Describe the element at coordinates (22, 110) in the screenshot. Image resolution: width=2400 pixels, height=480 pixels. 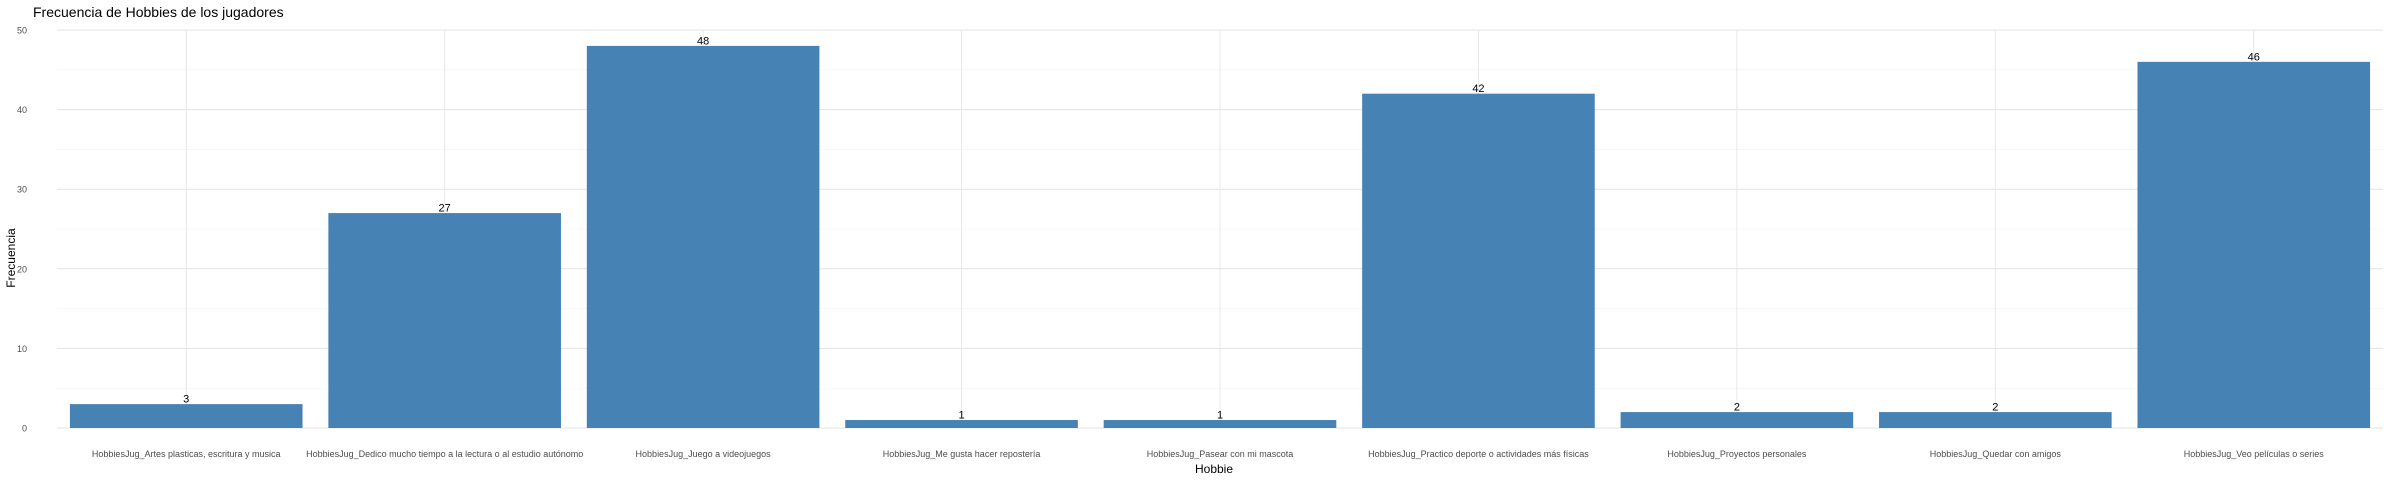
I see `y-tick-label: 40` at that location.